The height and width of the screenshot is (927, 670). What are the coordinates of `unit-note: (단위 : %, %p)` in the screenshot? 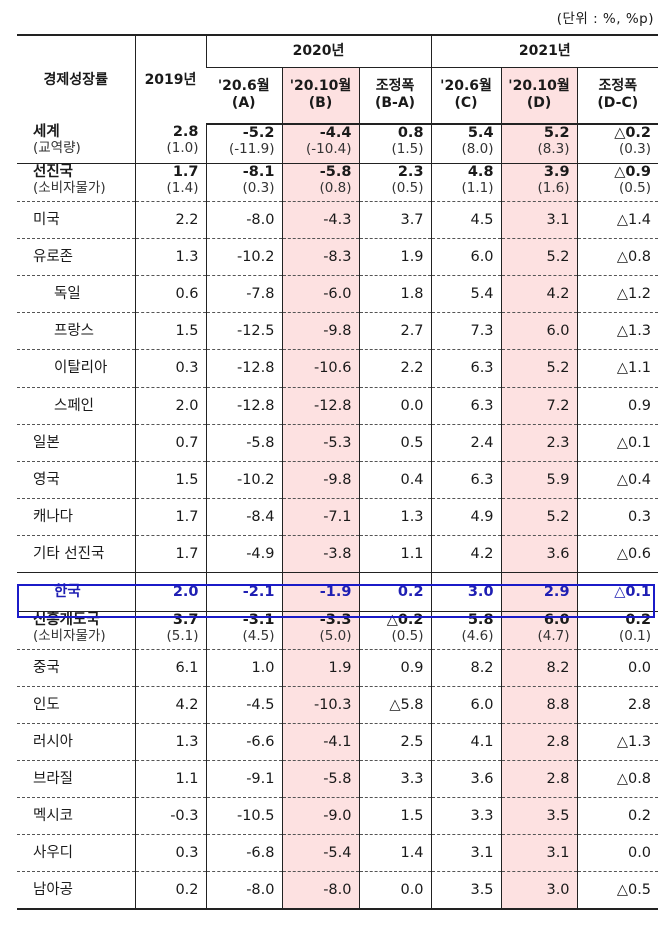 It's located at (605, 19).